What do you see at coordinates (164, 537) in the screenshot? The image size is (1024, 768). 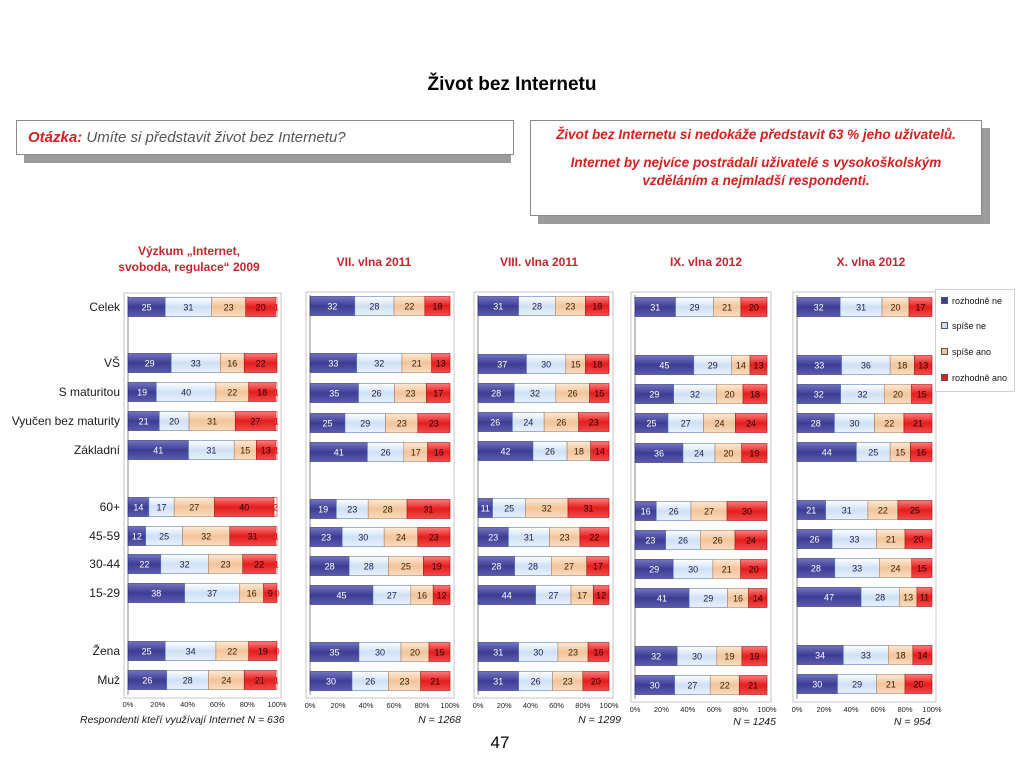 I see `bar-value-label: 25` at bounding box center [164, 537].